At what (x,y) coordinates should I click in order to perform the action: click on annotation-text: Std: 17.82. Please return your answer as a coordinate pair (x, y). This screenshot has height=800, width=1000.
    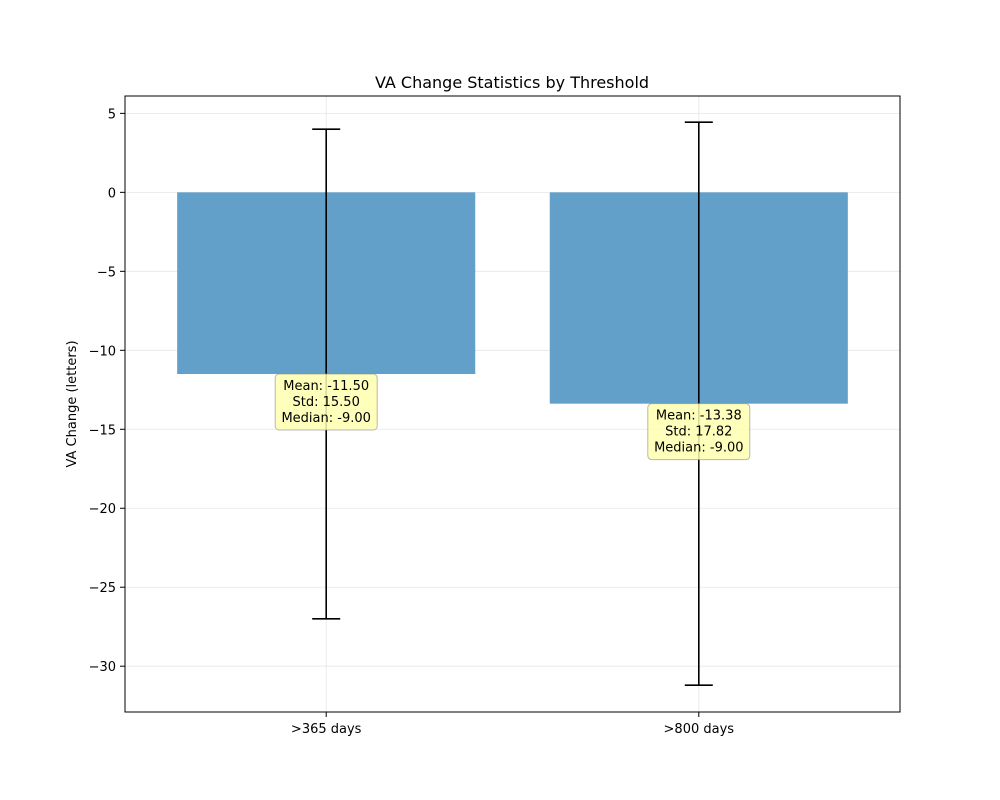
    Looking at the image, I should click on (698, 432).